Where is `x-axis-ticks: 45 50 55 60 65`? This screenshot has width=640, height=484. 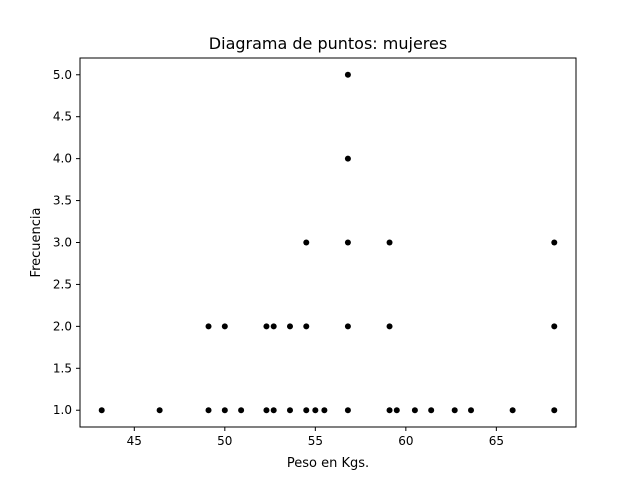 x-axis-ticks: 45 50 55 60 65 is located at coordinates (315, 437).